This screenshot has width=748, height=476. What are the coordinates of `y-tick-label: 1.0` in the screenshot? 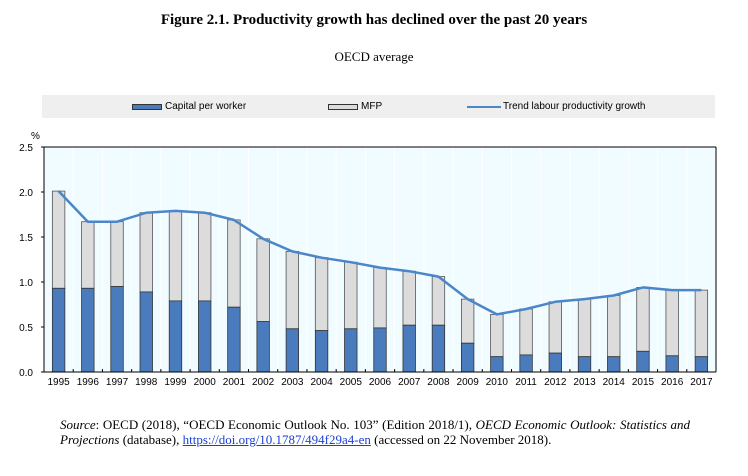 It's located at (26, 283).